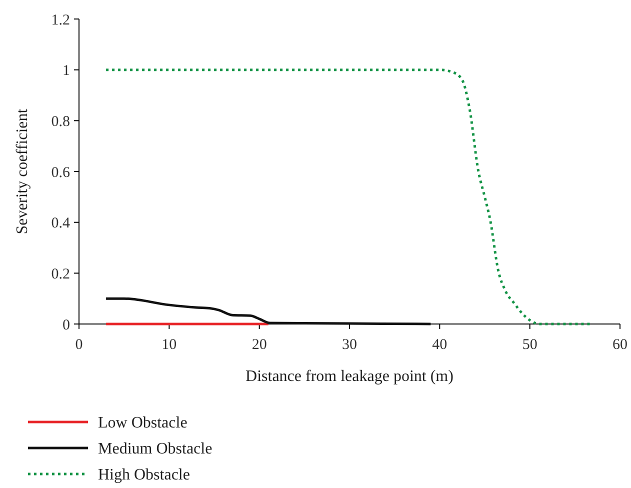 The image size is (631, 488). Describe the element at coordinates (259, 345) in the screenshot. I see `x-tick-label: 20` at that location.